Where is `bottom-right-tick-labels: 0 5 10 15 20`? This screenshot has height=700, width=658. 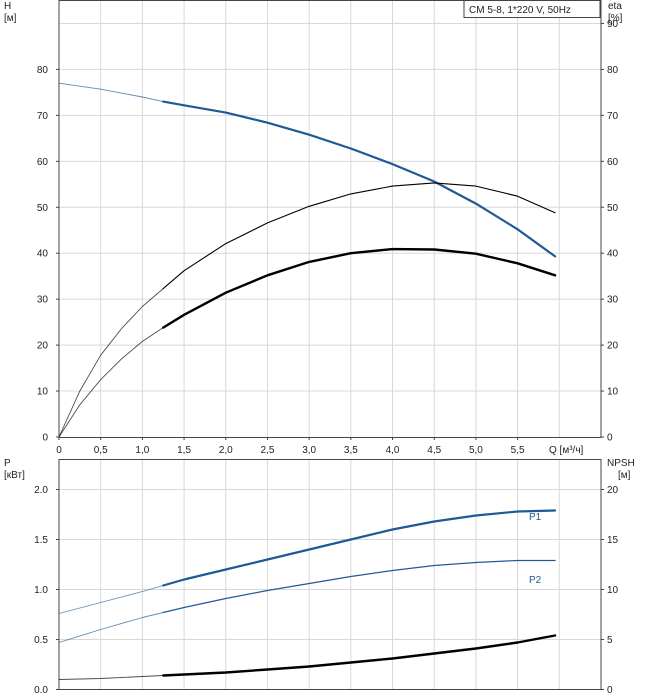 bottom-right-tick-labels: 0 5 10 15 20 is located at coordinates (610, 590).